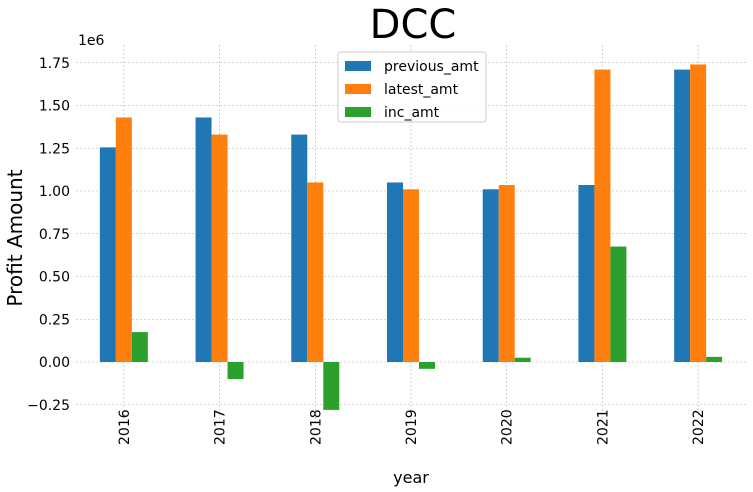 This screenshot has height=492, width=753. Describe the element at coordinates (411, 275) in the screenshot. I see `bar-latest_amt-2019` at that location.